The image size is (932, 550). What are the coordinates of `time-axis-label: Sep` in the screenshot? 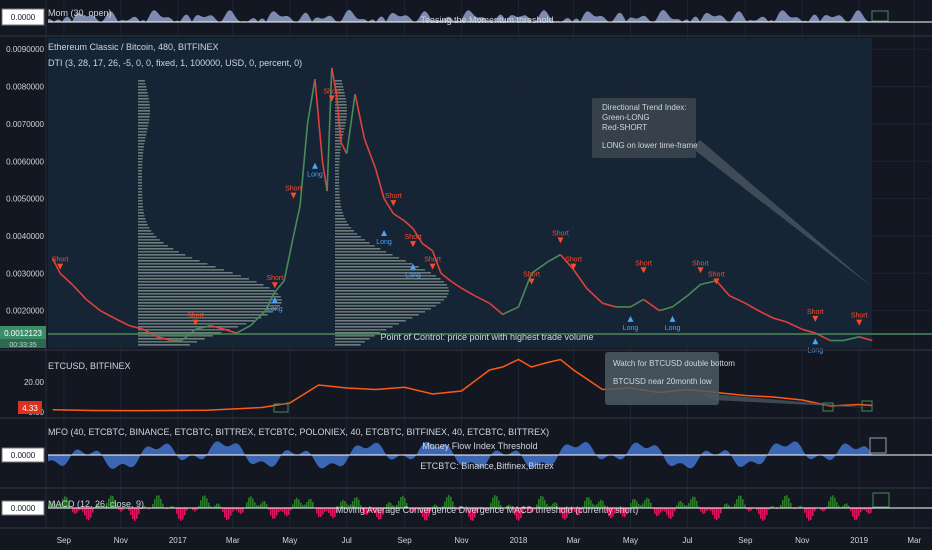 It's located at (404, 540).